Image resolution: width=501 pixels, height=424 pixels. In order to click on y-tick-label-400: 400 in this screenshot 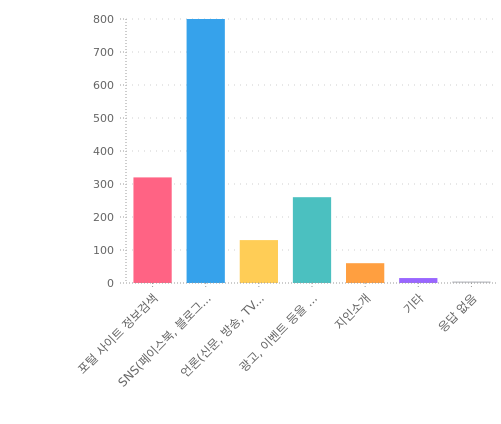, I will do `click(103, 151)`.